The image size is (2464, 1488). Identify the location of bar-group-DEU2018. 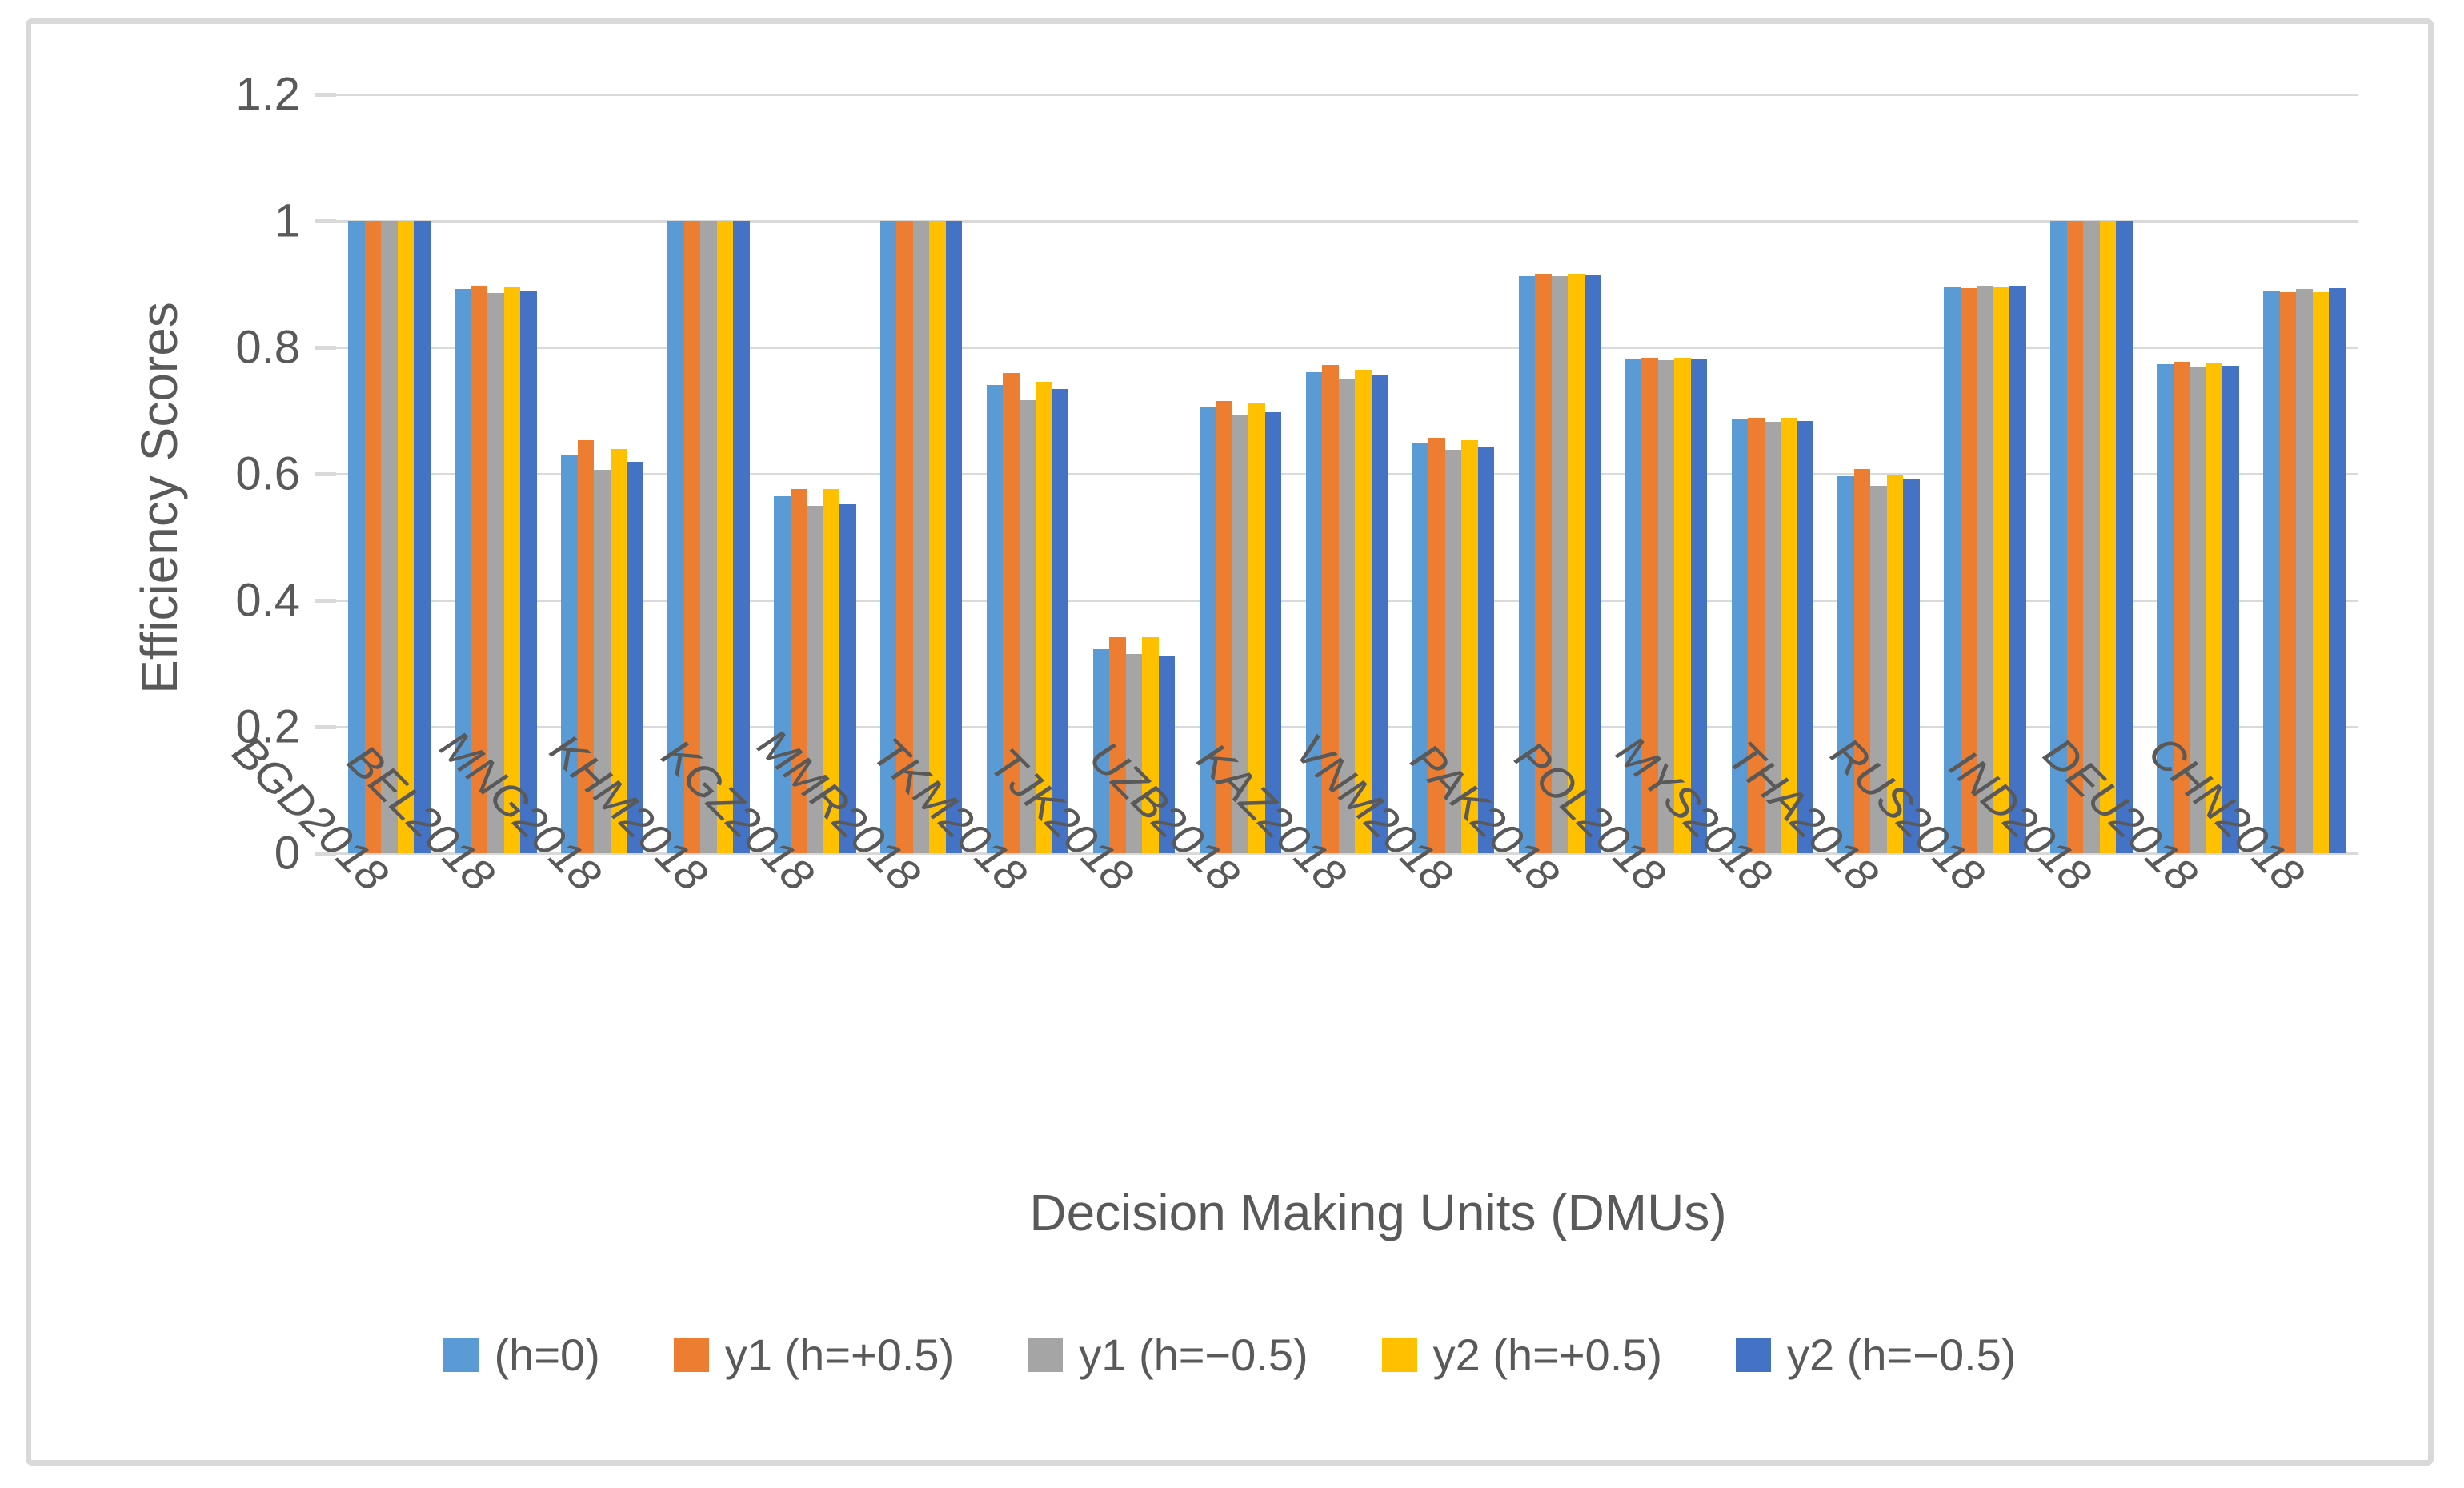
(2198, 473).